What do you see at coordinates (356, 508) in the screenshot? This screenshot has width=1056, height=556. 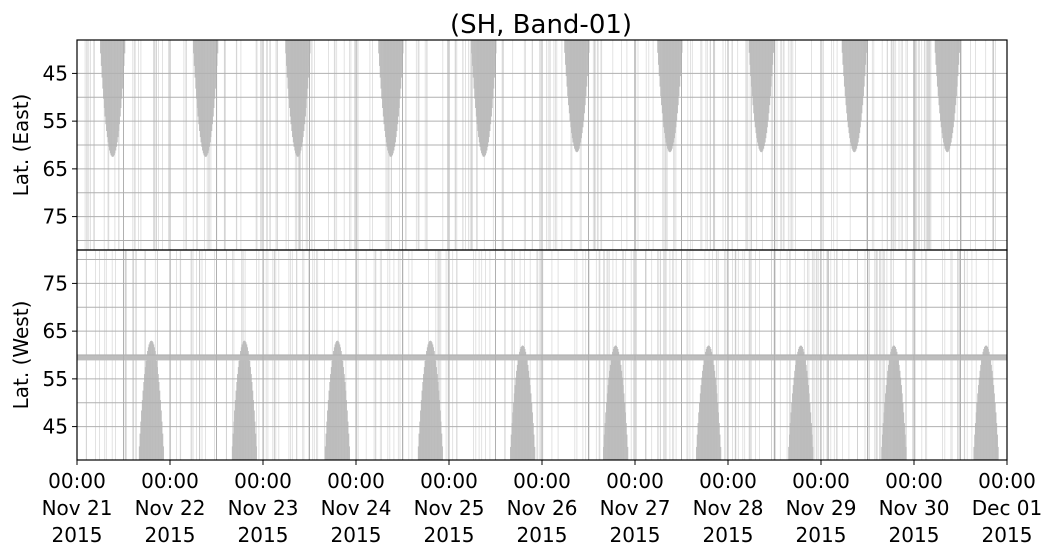 I see `x-tick-label: 00:00 Nov 24 2015` at bounding box center [356, 508].